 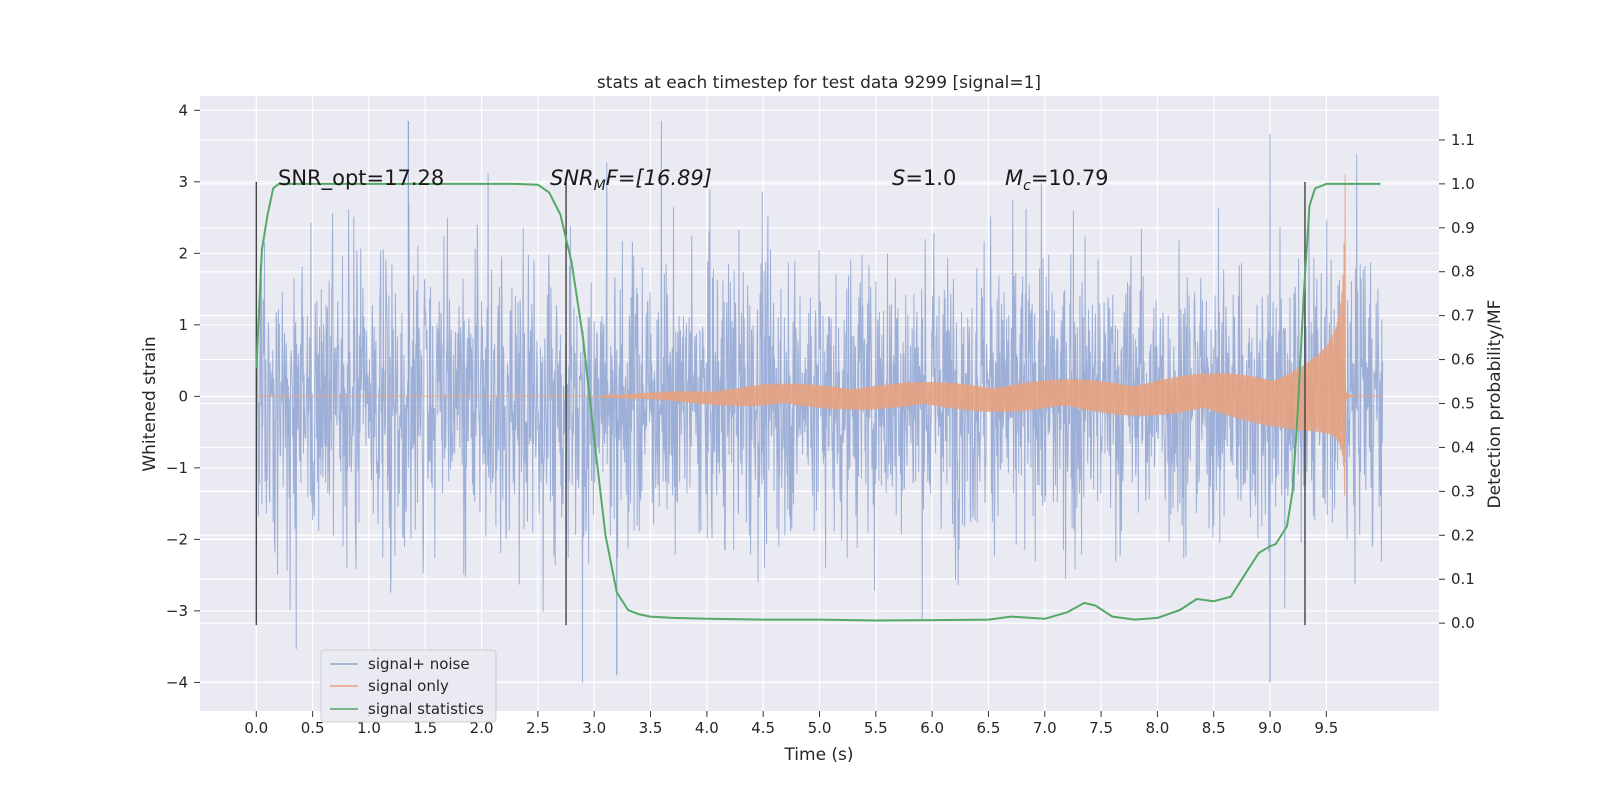 I want to click on annotation-mc: Mc=10.79, so click(x=1057, y=180).